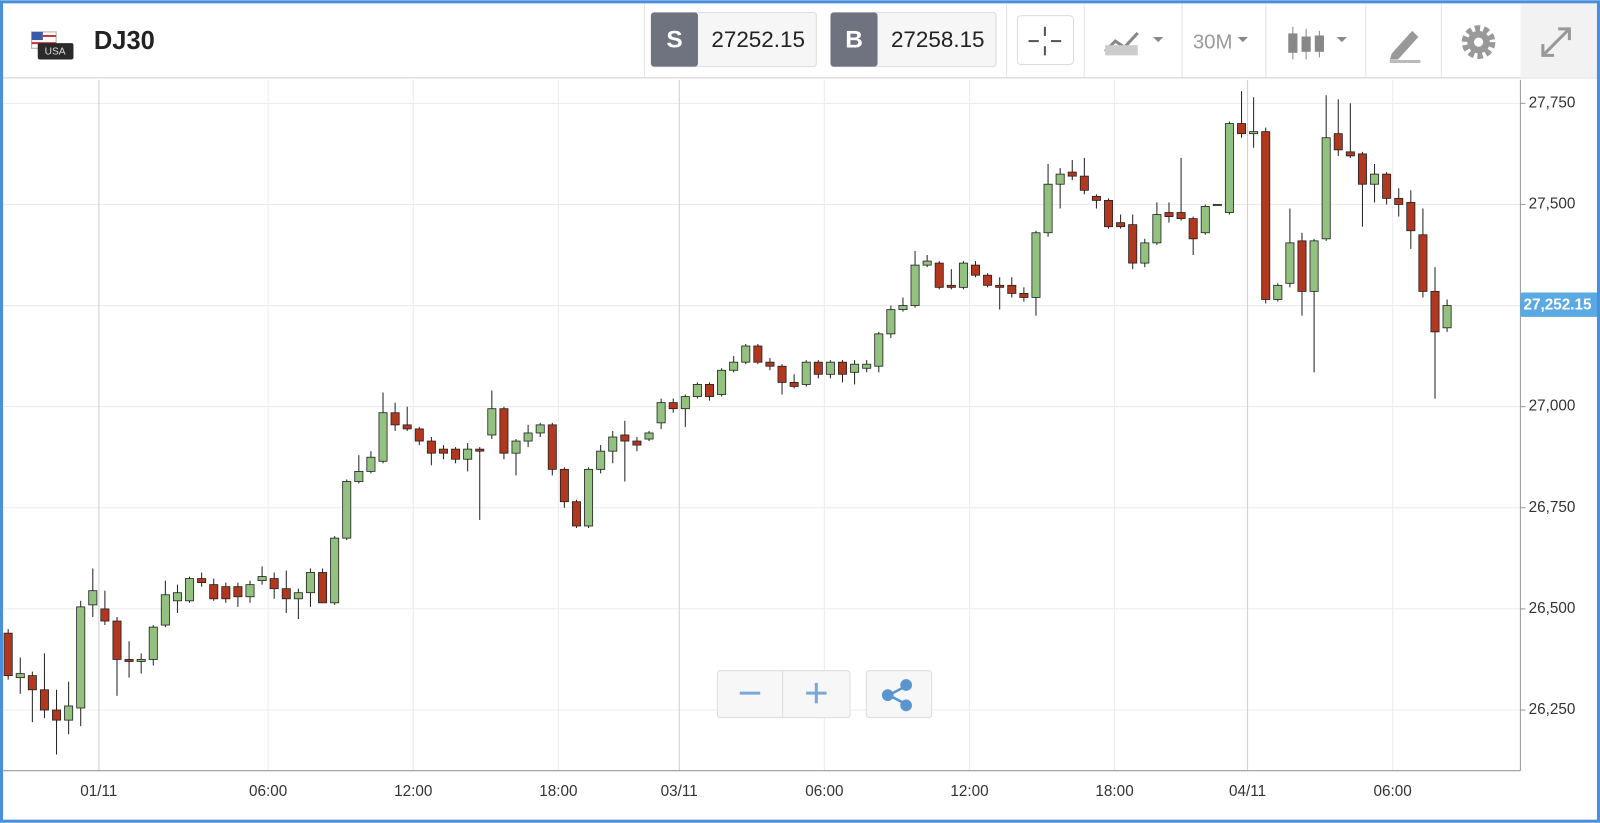 This screenshot has width=1600, height=823. I want to click on icon-body, so click(1306, 44).